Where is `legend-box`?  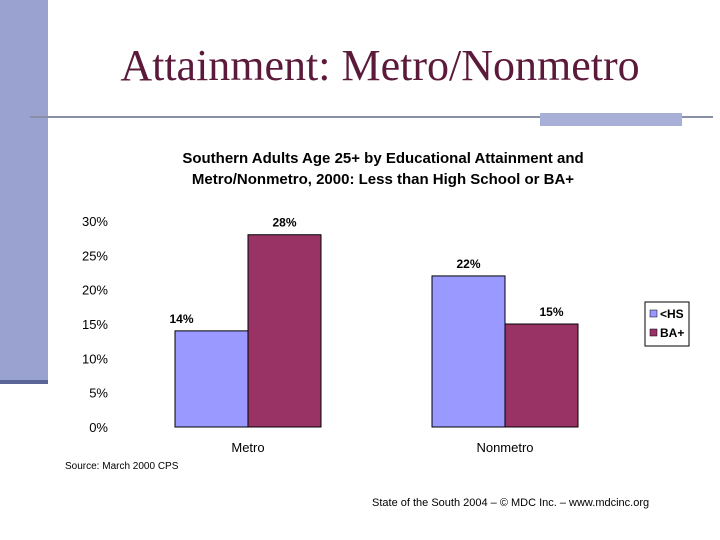
legend-box is located at coordinates (667, 324).